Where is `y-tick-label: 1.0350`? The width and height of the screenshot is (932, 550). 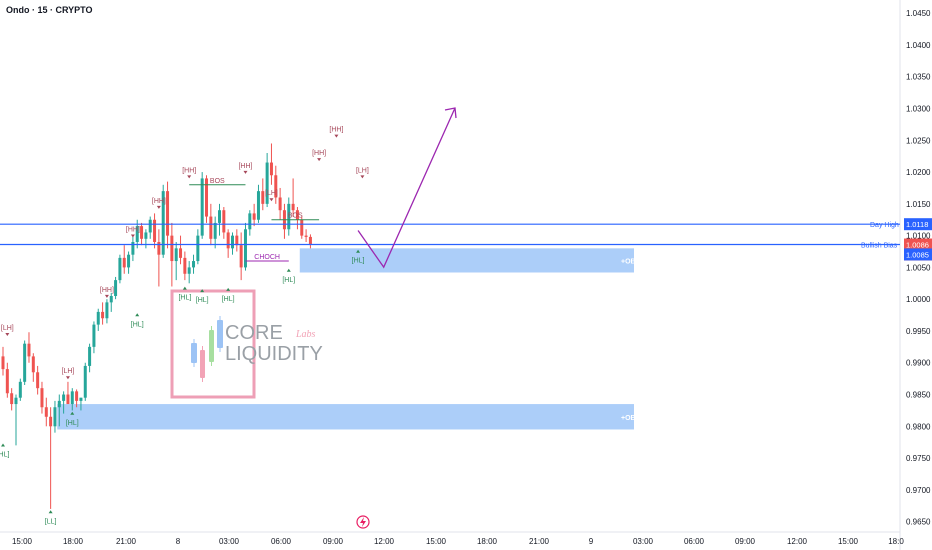 y-tick-label: 1.0350 is located at coordinates (918, 77).